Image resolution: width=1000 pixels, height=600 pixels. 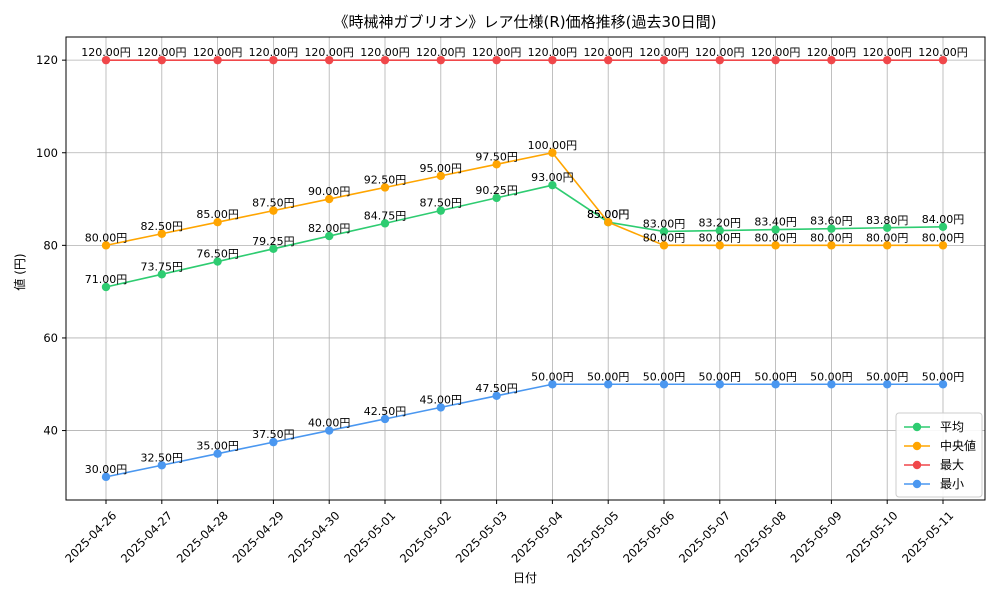 What do you see at coordinates (524, 199) in the screenshot?
I see `series-line` at bounding box center [524, 199].